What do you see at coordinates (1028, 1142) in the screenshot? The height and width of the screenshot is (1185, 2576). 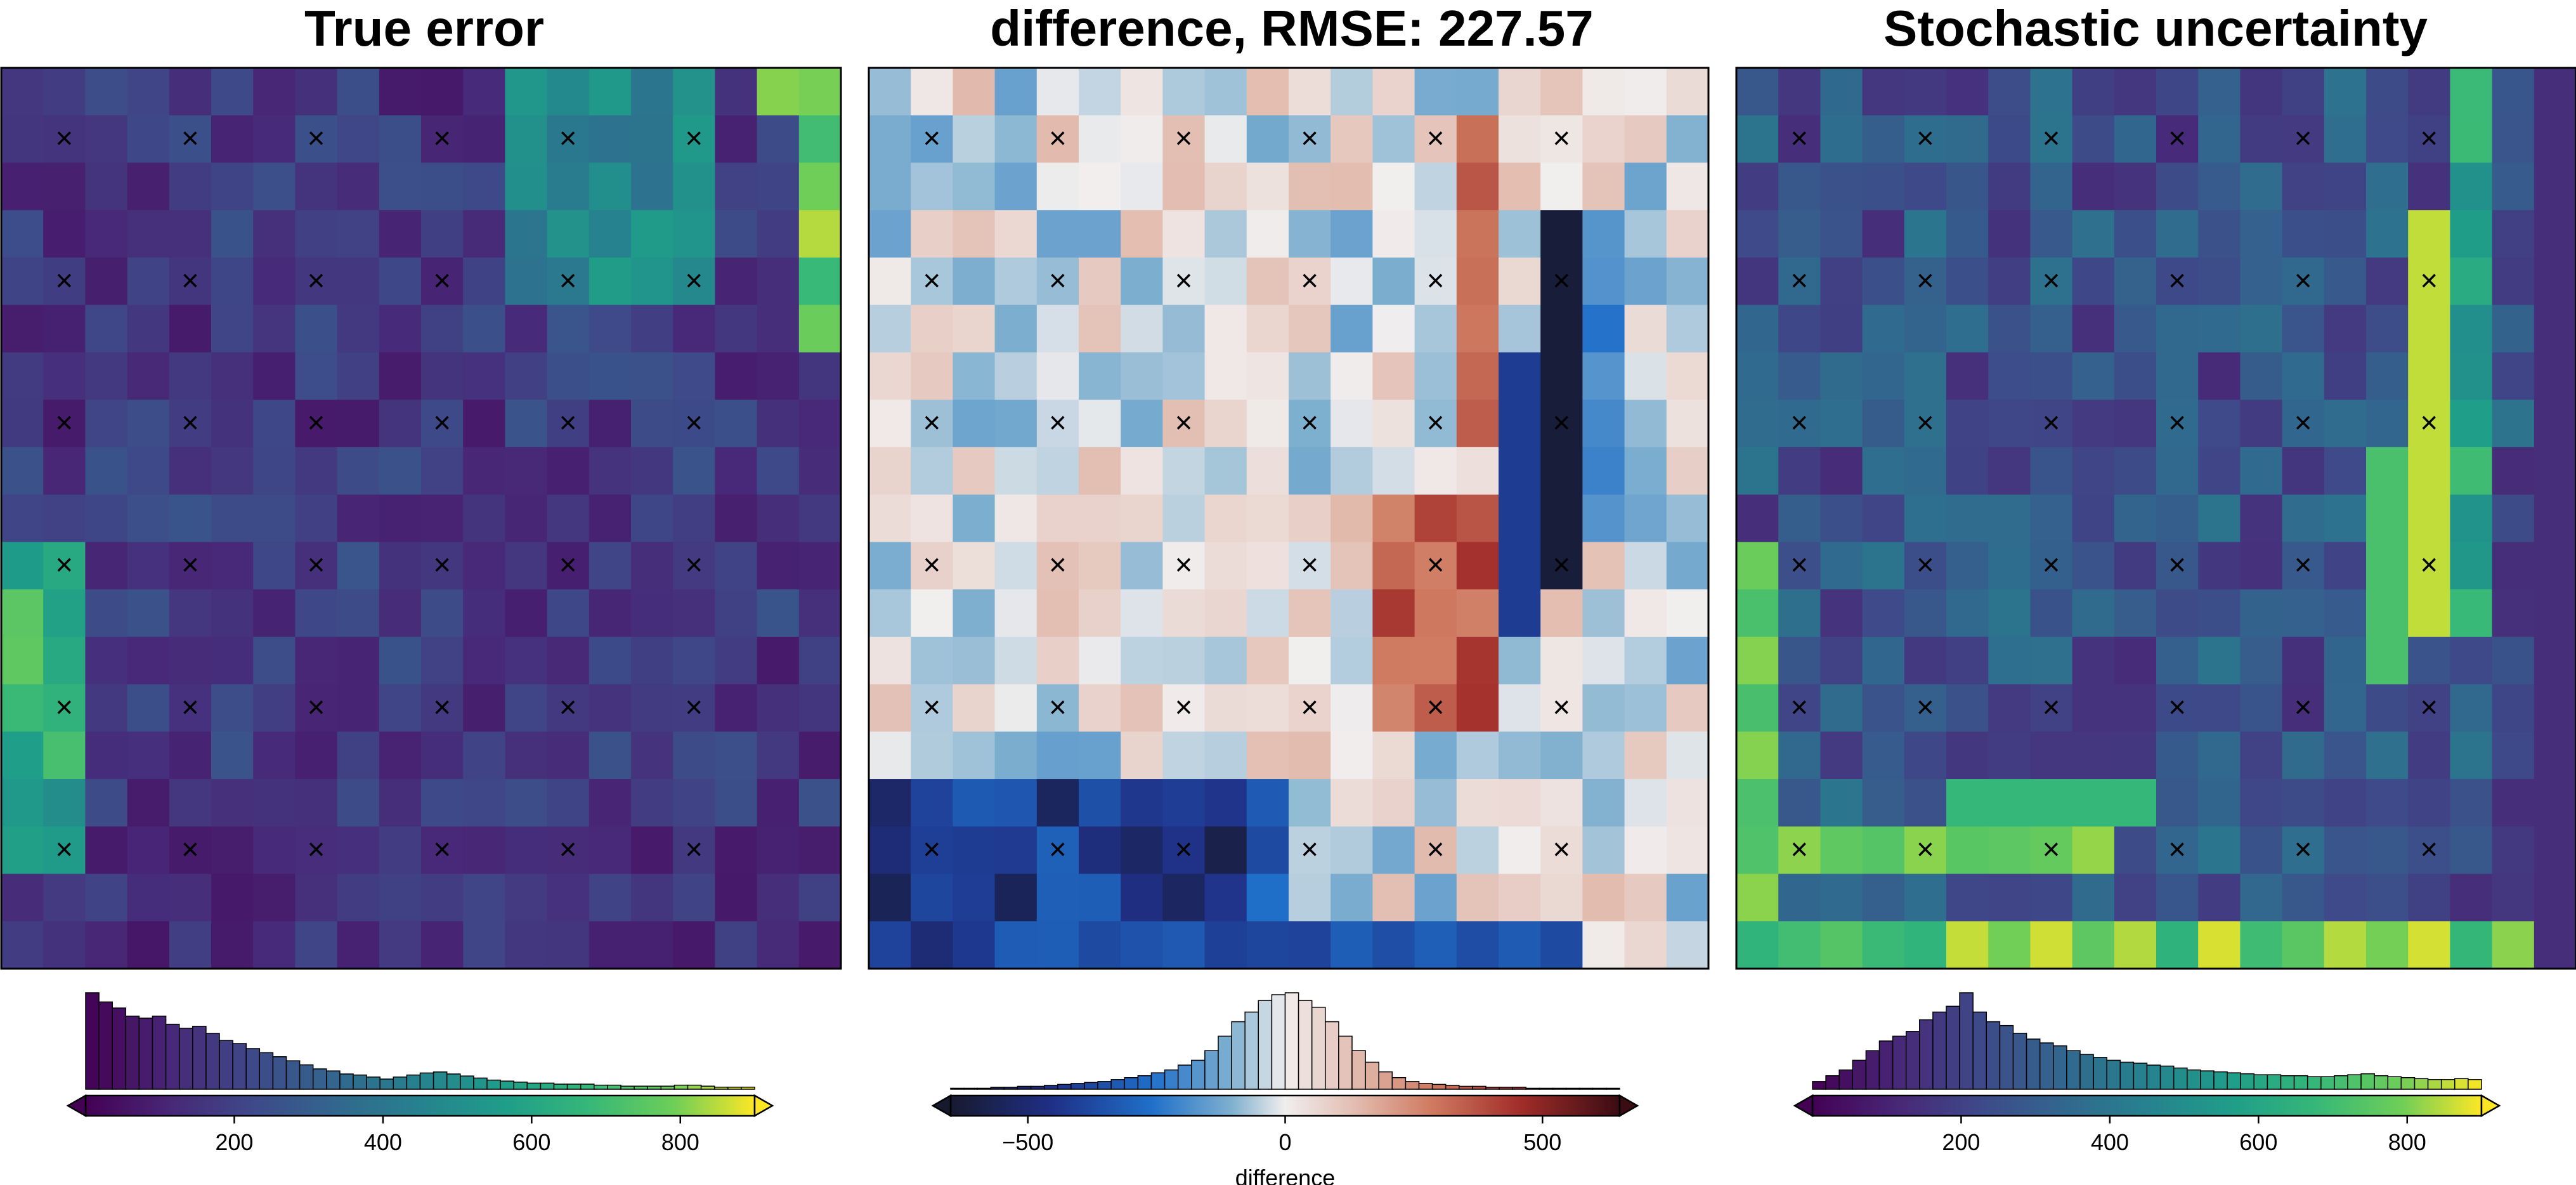 I see `colorbar-tick-label: −500` at bounding box center [1028, 1142].